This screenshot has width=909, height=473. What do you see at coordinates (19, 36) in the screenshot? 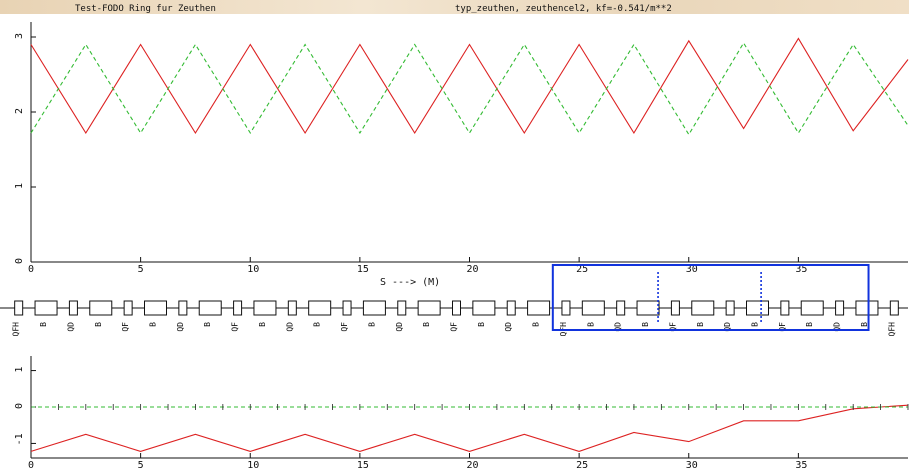
I see `y-tick-label: 3` at bounding box center [19, 36].